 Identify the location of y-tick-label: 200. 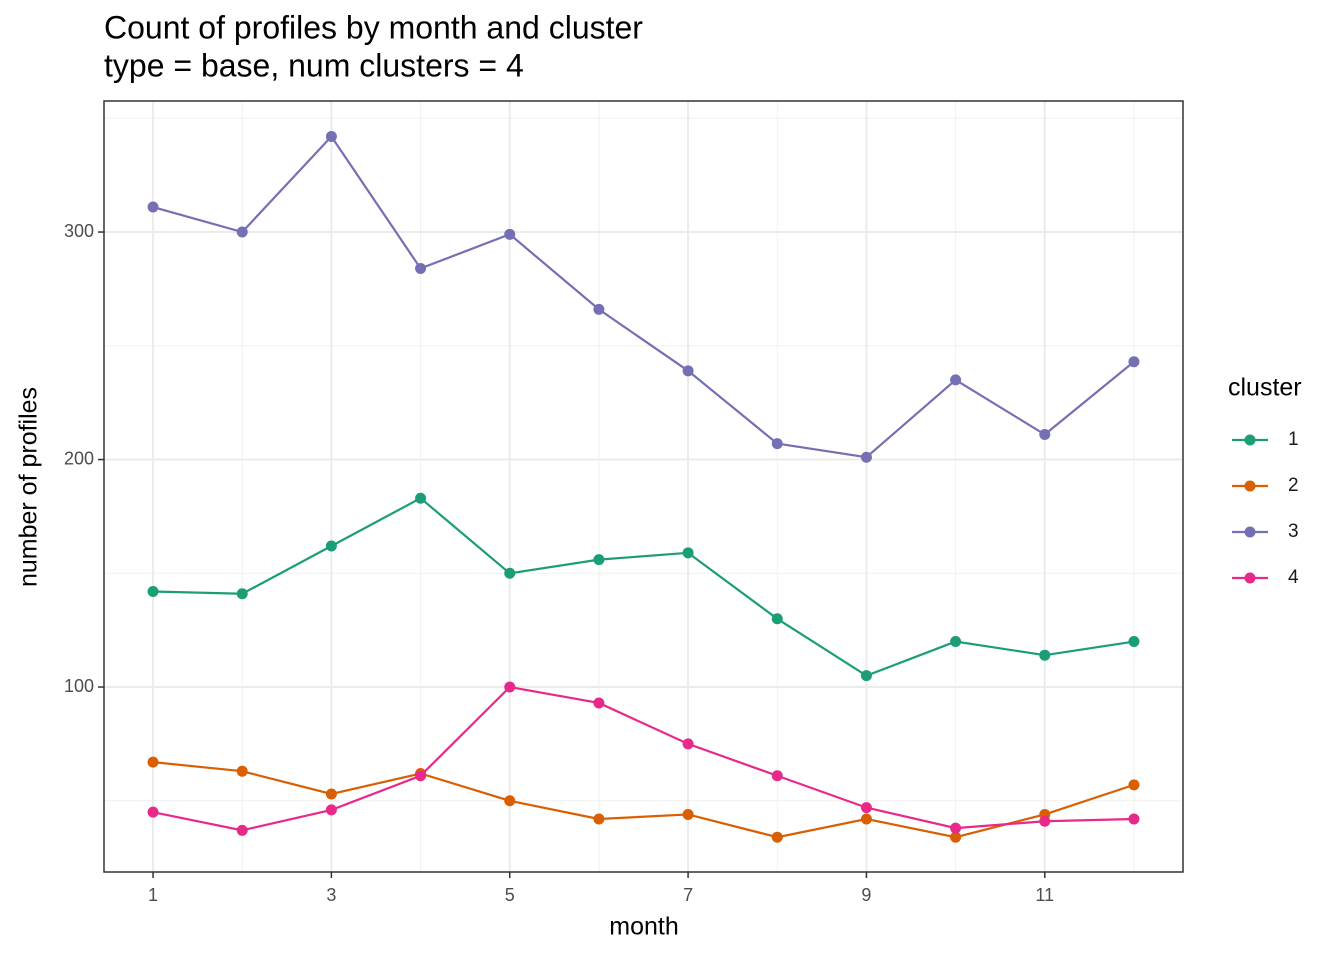
(79, 458).